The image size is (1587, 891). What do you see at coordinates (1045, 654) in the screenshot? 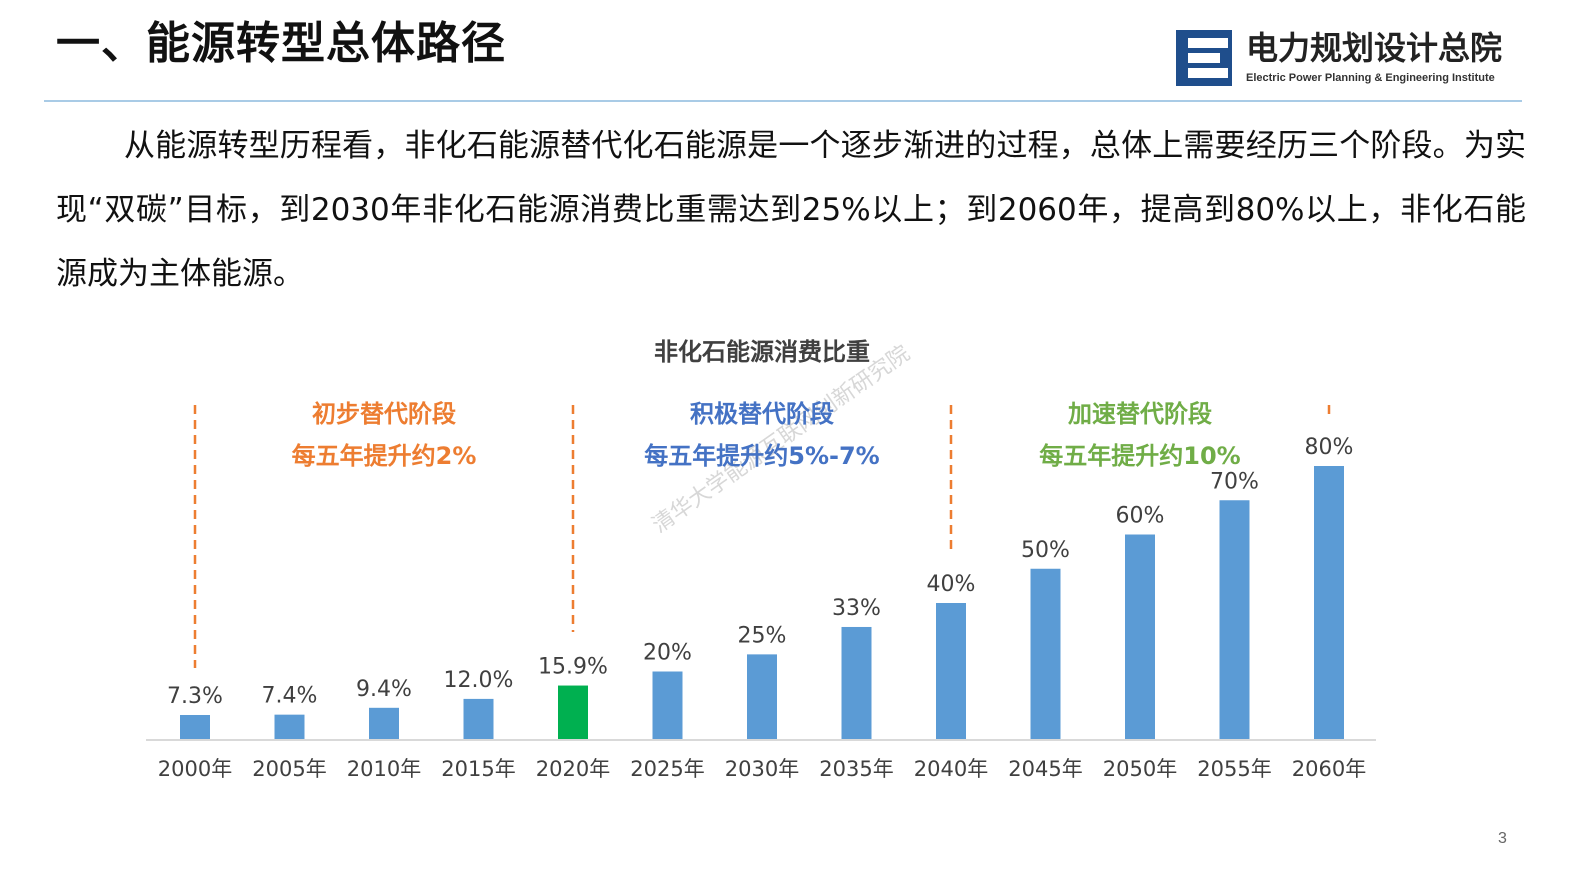
I see `bar-2045年` at bounding box center [1045, 654].